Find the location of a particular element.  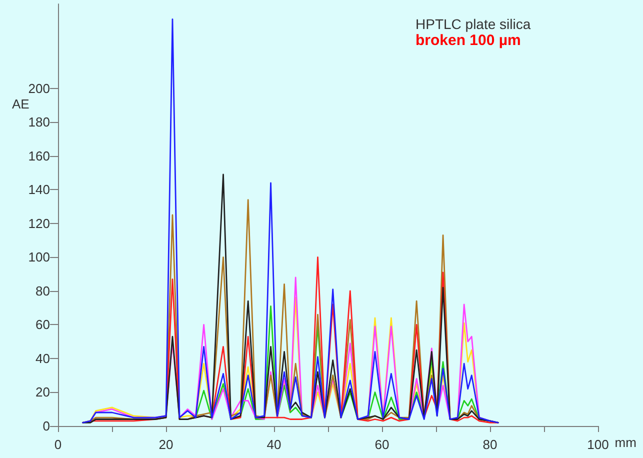

x-tick-label: 80 is located at coordinates (490, 444).